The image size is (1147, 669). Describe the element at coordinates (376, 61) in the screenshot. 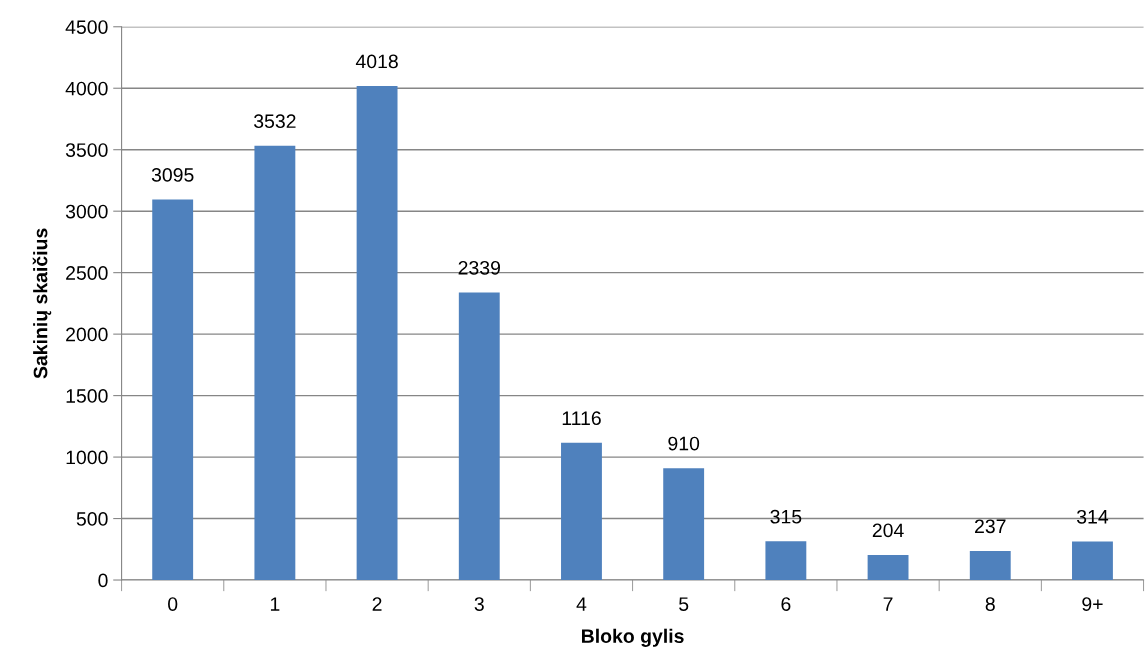

I see `data-label: 4018` at that location.